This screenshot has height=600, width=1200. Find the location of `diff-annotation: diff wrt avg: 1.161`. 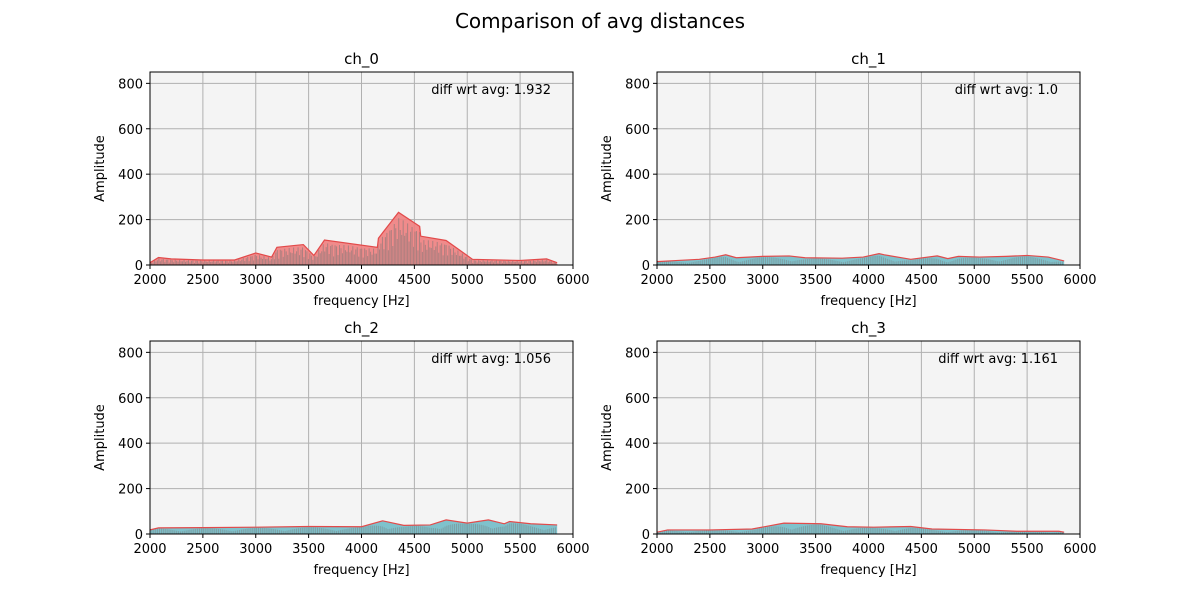

diff-annotation: diff wrt avg: 1.161 is located at coordinates (998, 359).